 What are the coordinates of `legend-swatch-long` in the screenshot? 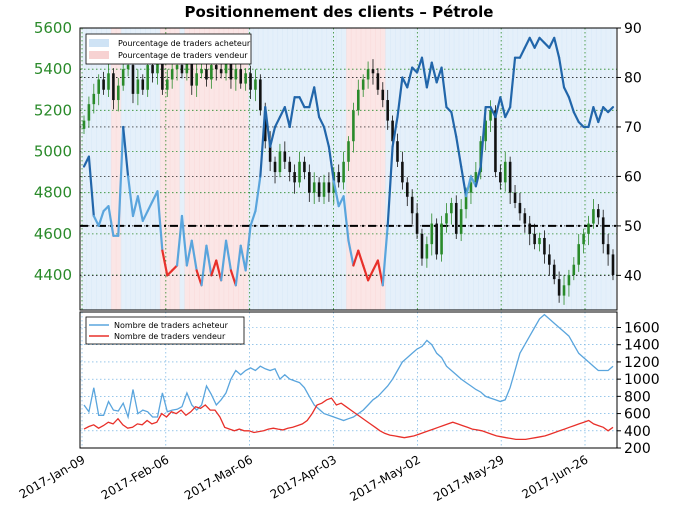 It's located at (99, 43).